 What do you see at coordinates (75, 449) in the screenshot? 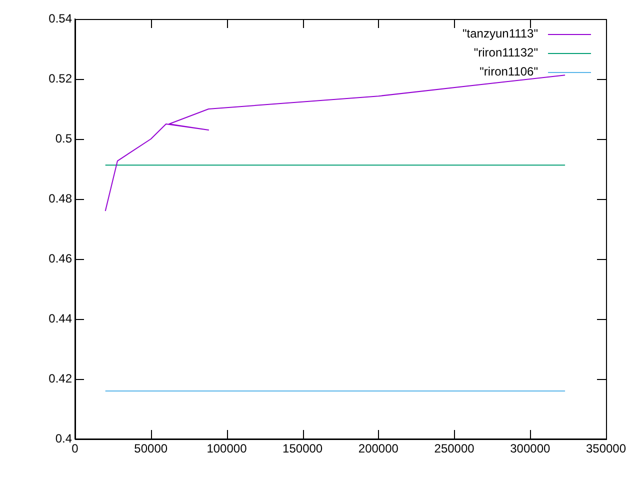
I see `x-tick-label: 0` at bounding box center [75, 449].